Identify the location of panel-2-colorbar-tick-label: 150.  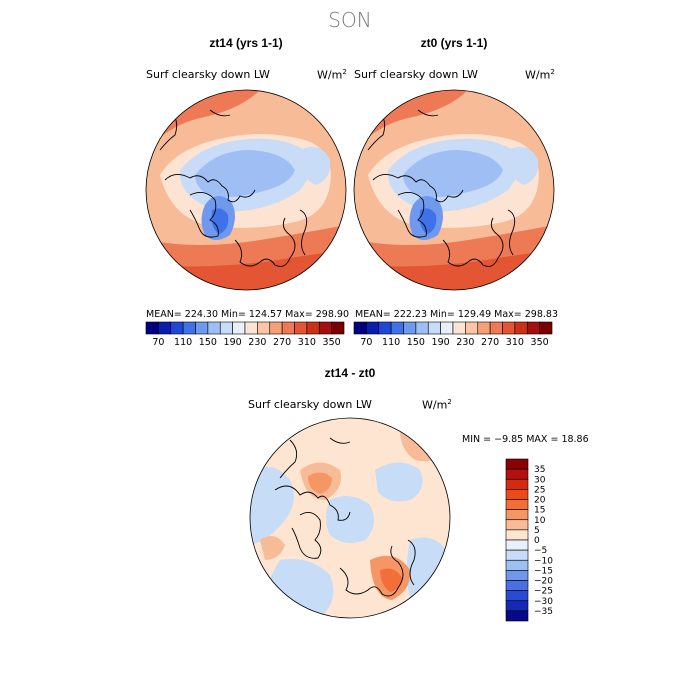
(416, 342).